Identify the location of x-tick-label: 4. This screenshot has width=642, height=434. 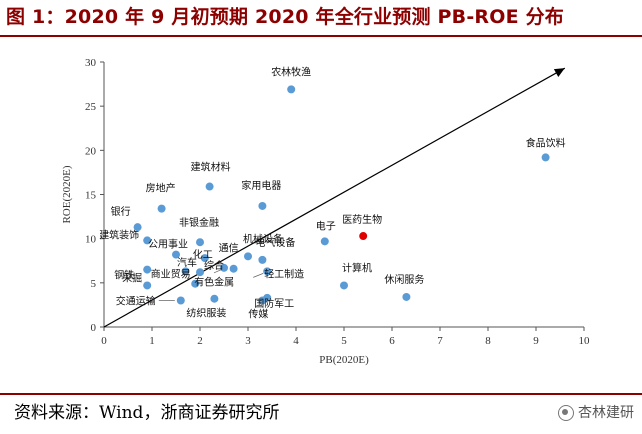
(296, 341).